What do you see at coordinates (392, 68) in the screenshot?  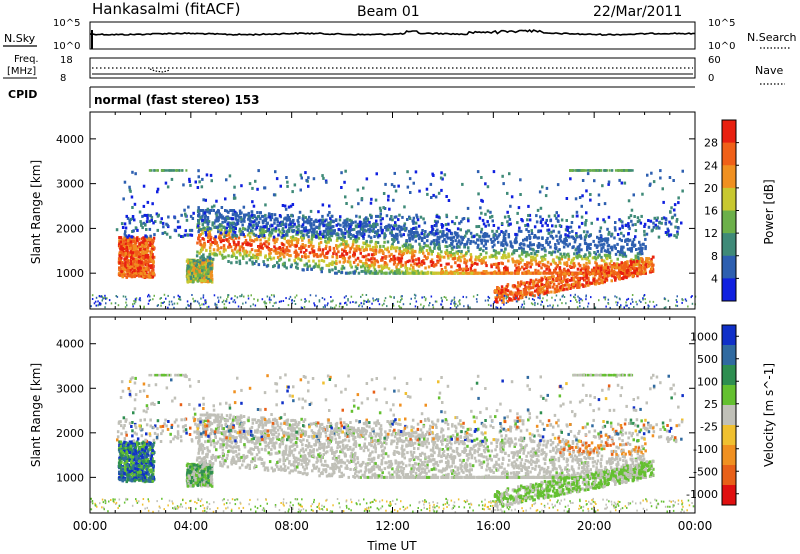 I see `freq-frame` at bounding box center [392, 68].